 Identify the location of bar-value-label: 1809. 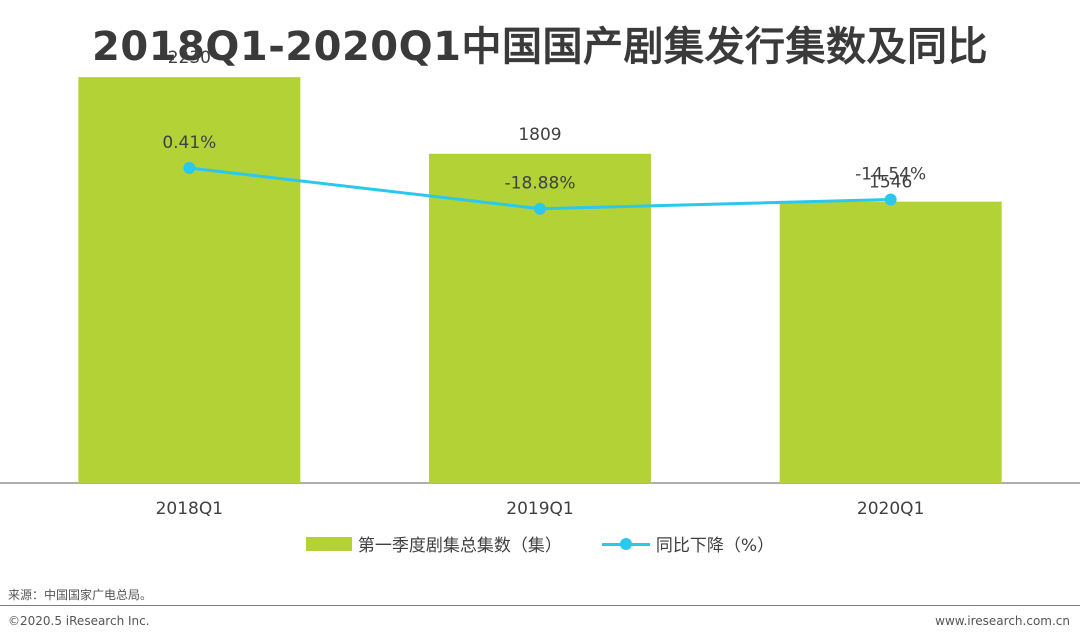
(539, 135).